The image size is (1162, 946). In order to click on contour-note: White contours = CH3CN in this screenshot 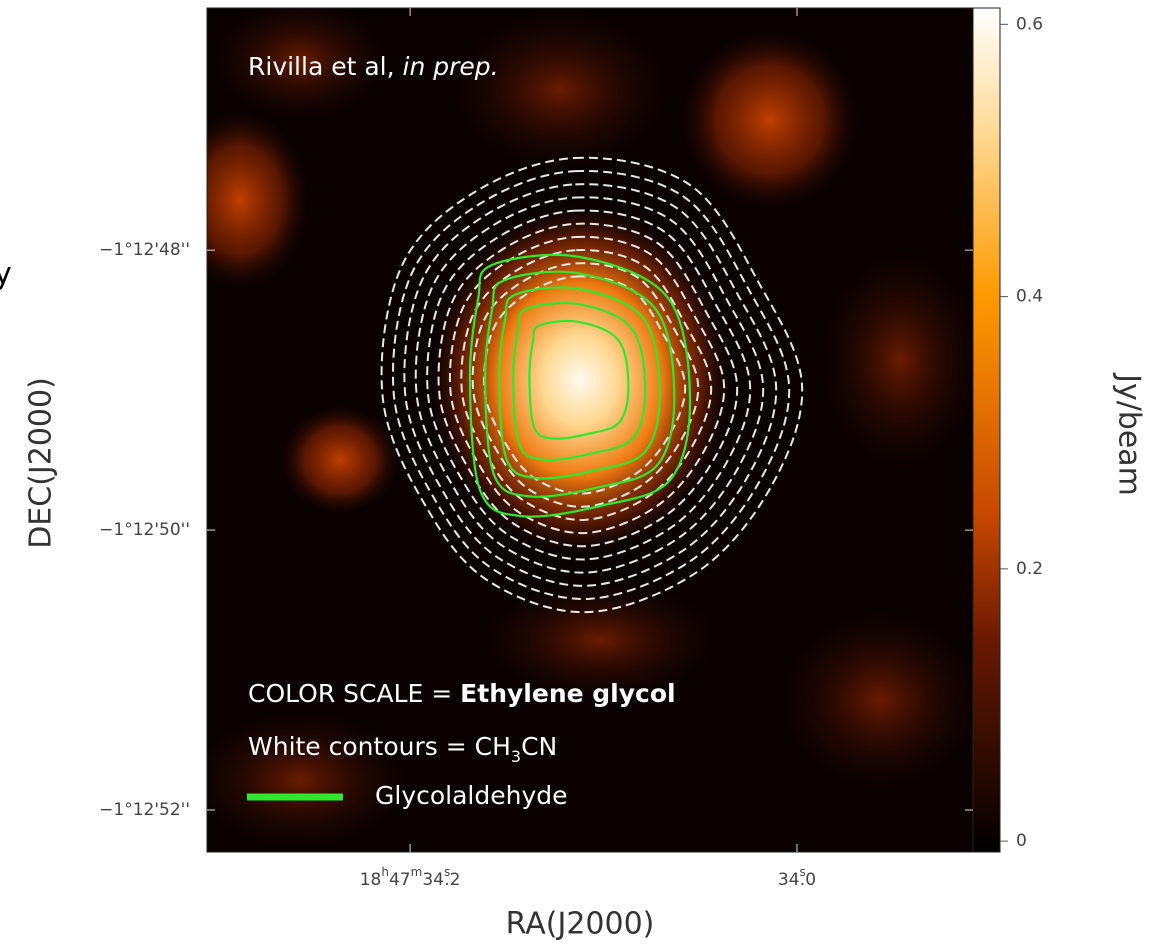, I will do `click(402, 749)`.